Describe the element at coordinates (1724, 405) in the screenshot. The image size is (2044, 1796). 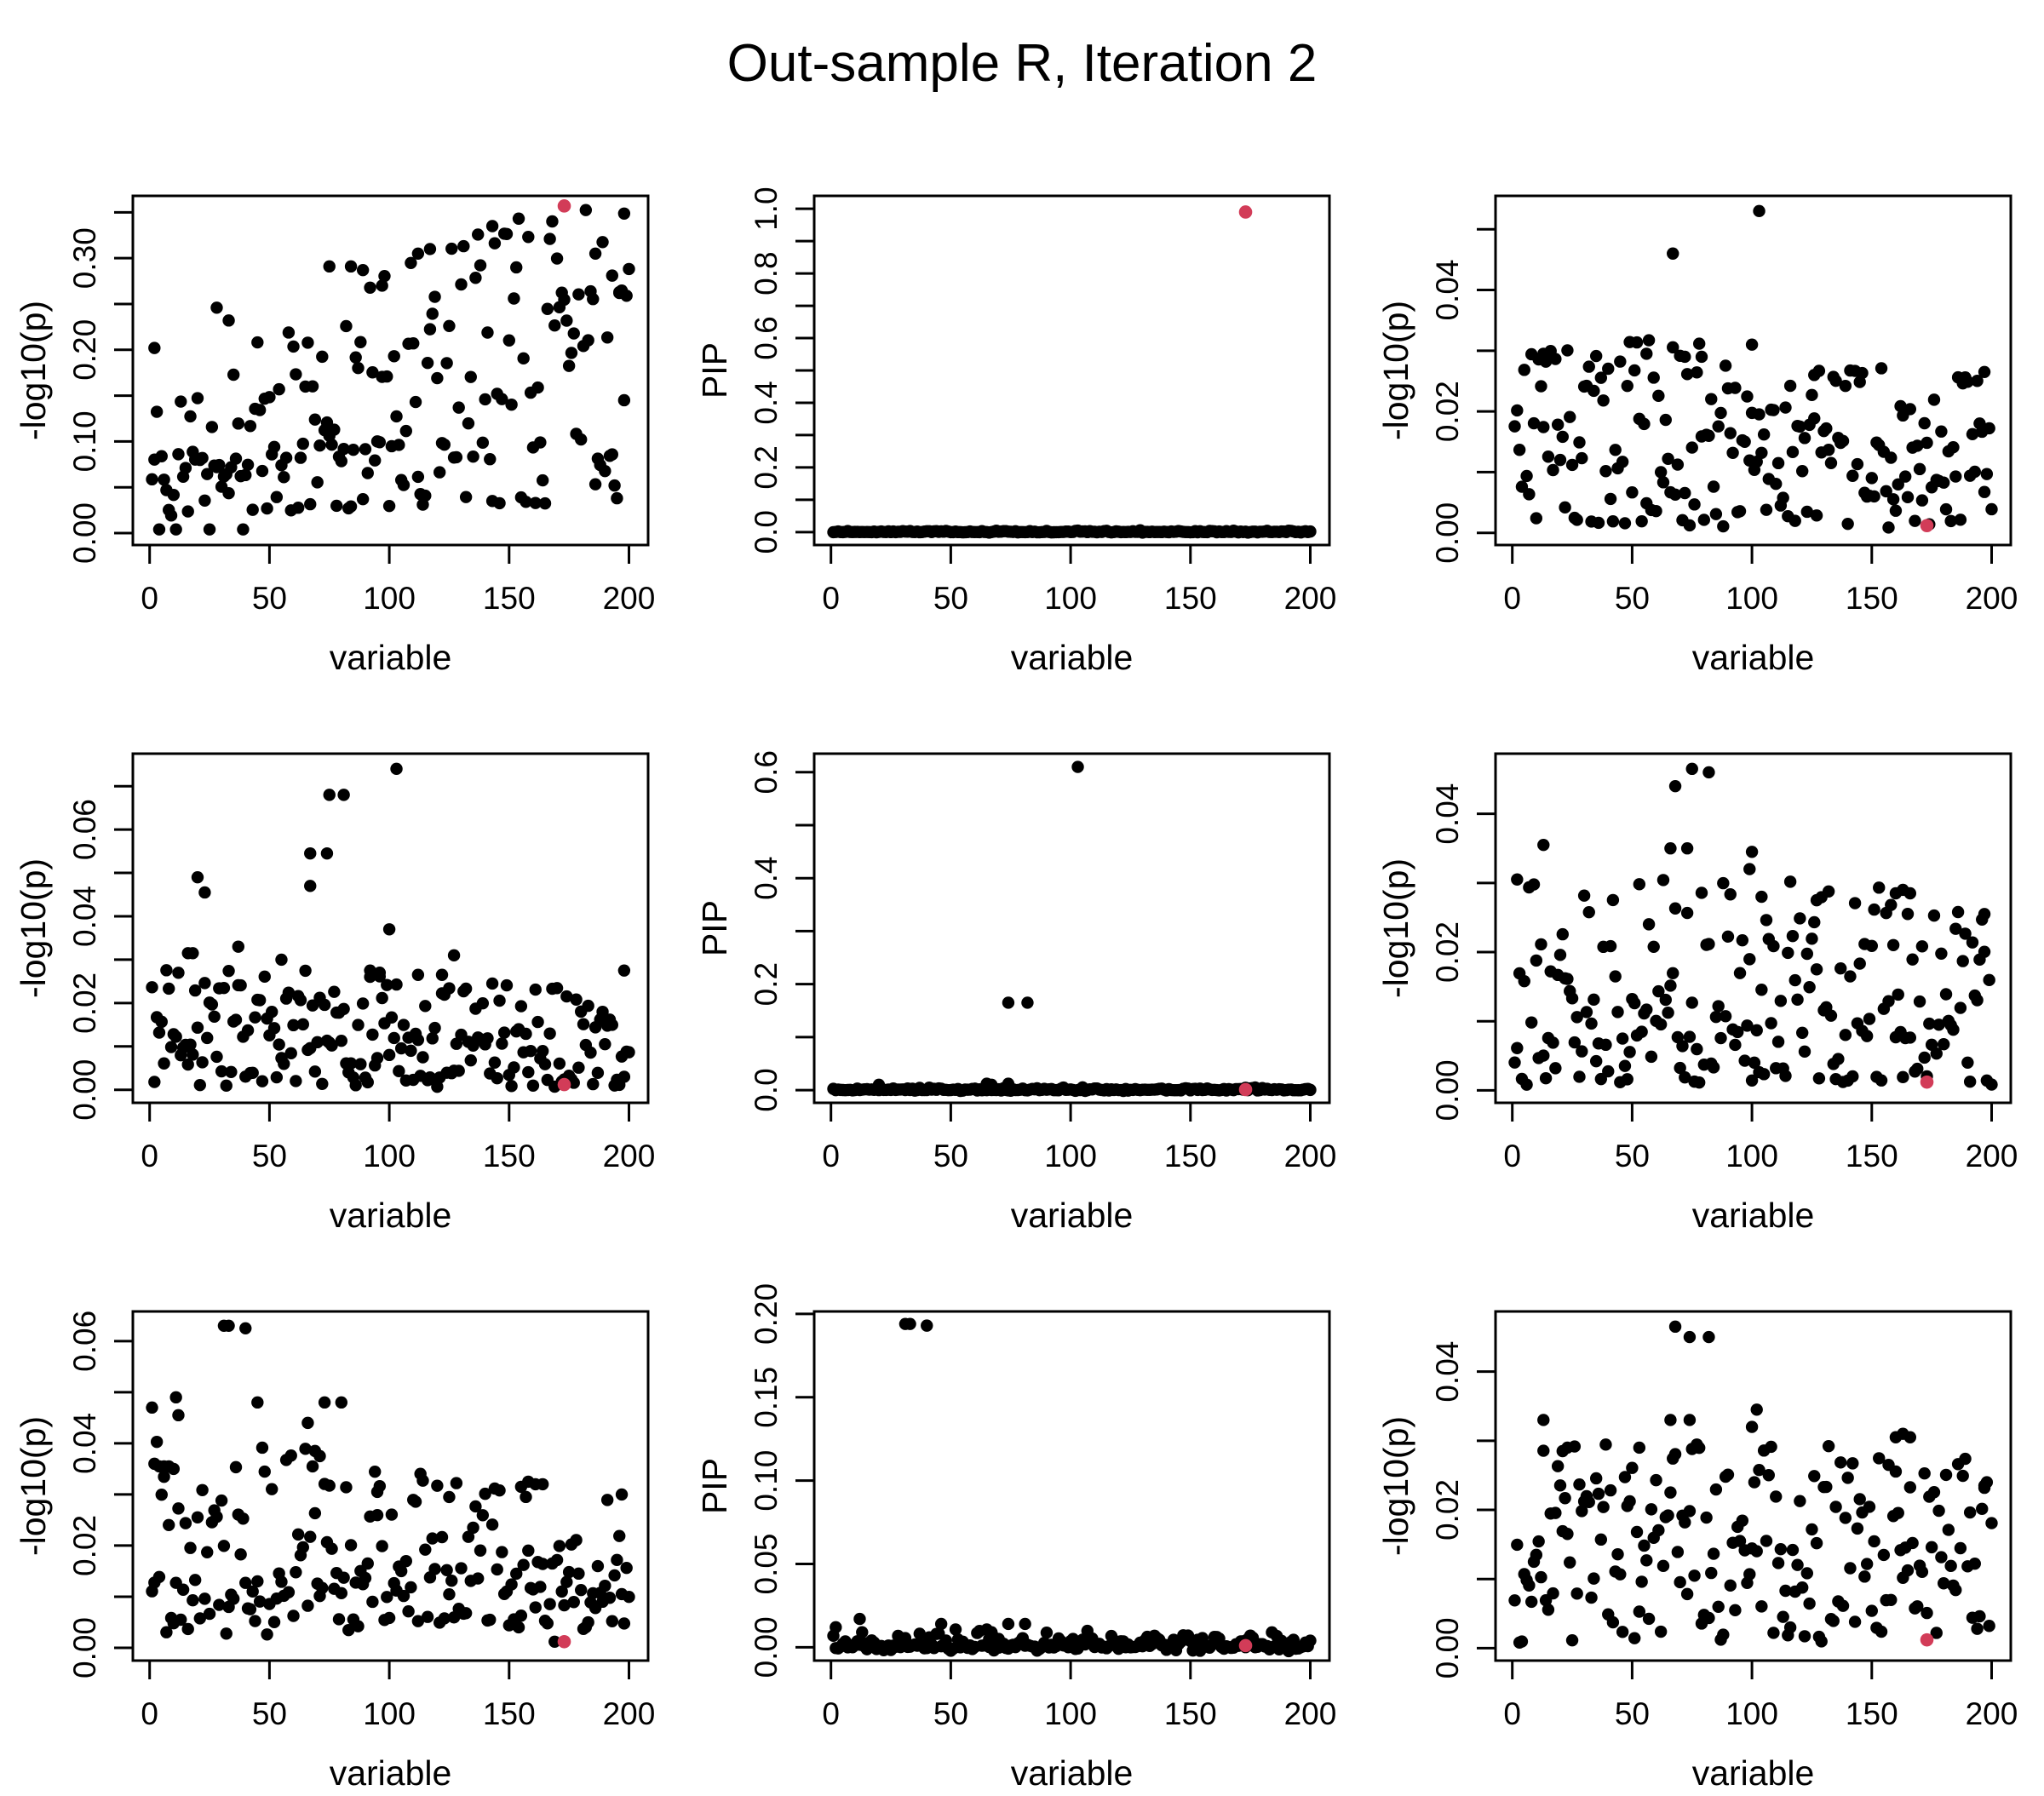
I see `plot-canvas-r1c3: 0 50 100 150 200 0.00 0.02 0.04` at that location.